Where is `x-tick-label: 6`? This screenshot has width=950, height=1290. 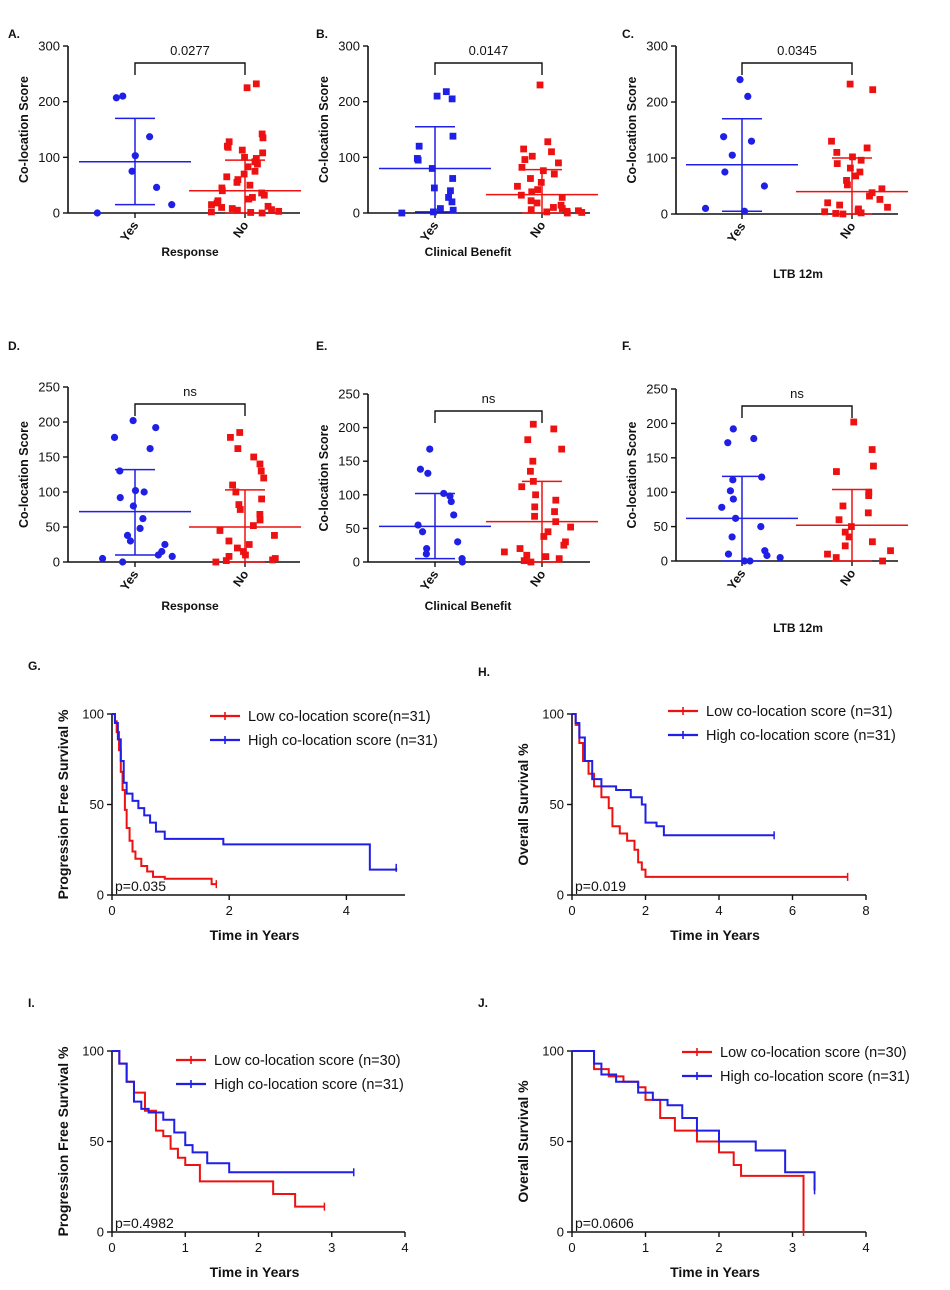 x-tick-label: 6 is located at coordinates (792, 910).